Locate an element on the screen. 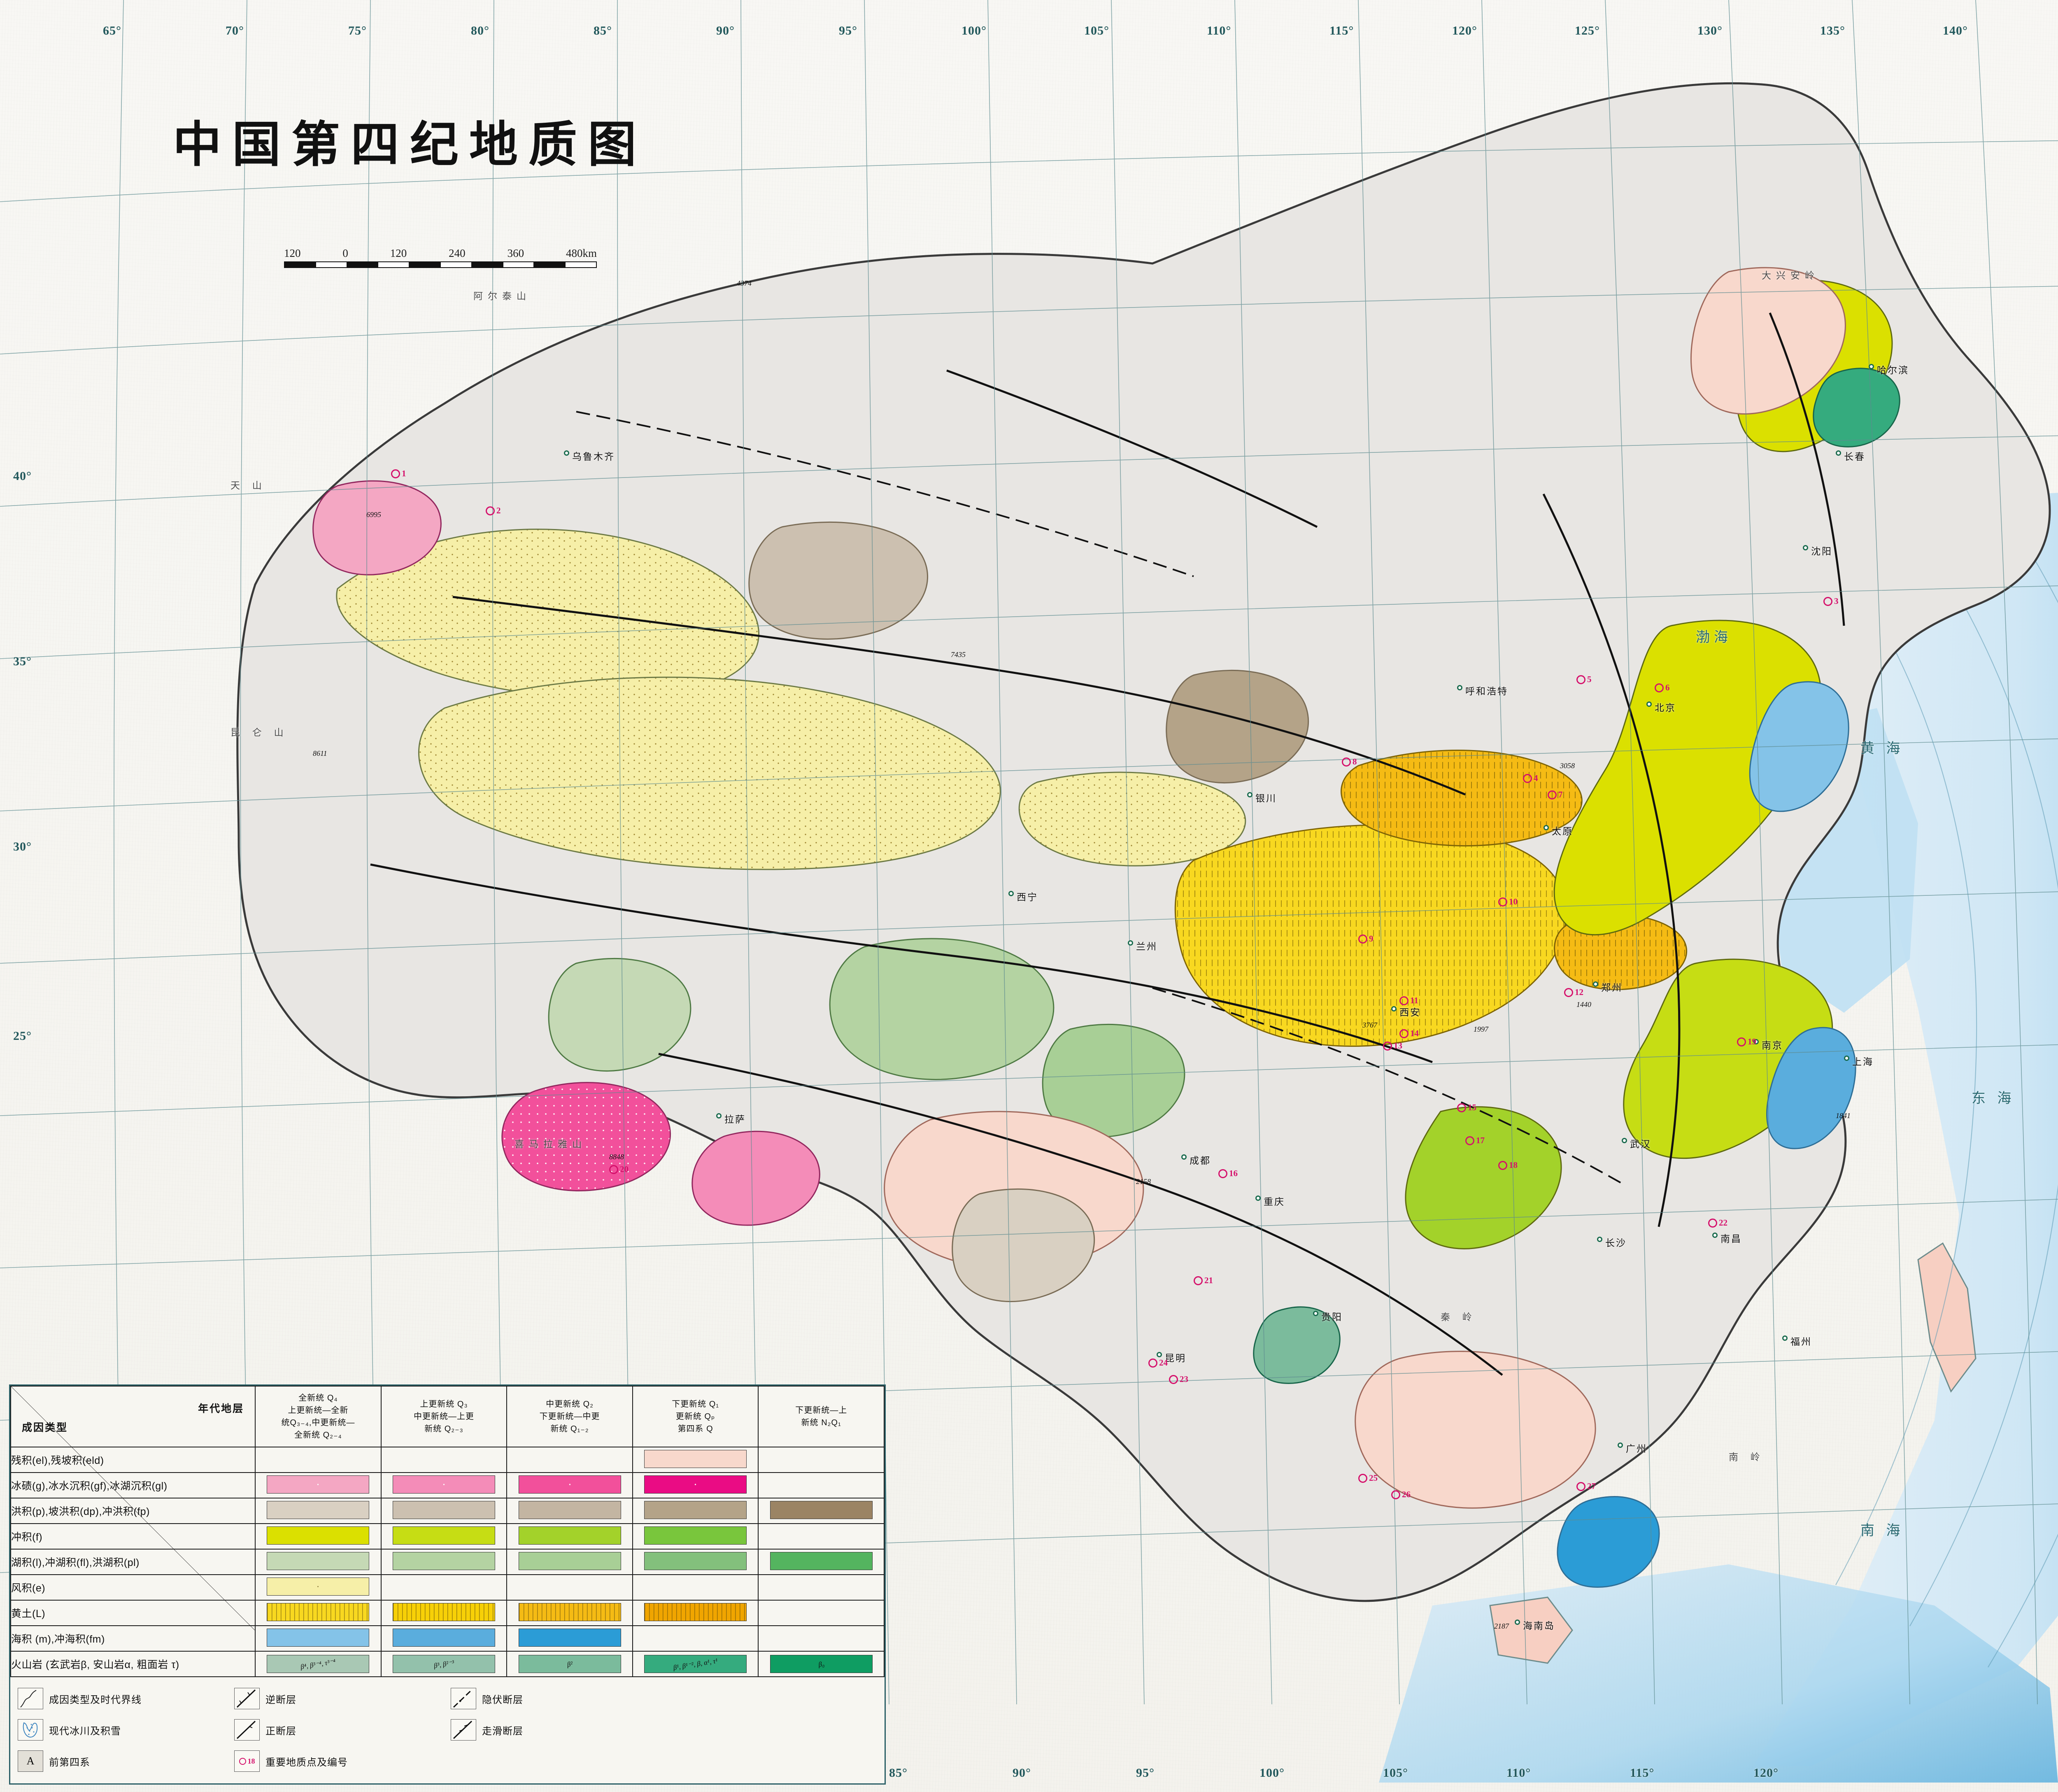  page-title: 中国第四纪地质图 is located at coordinates (410, 144).